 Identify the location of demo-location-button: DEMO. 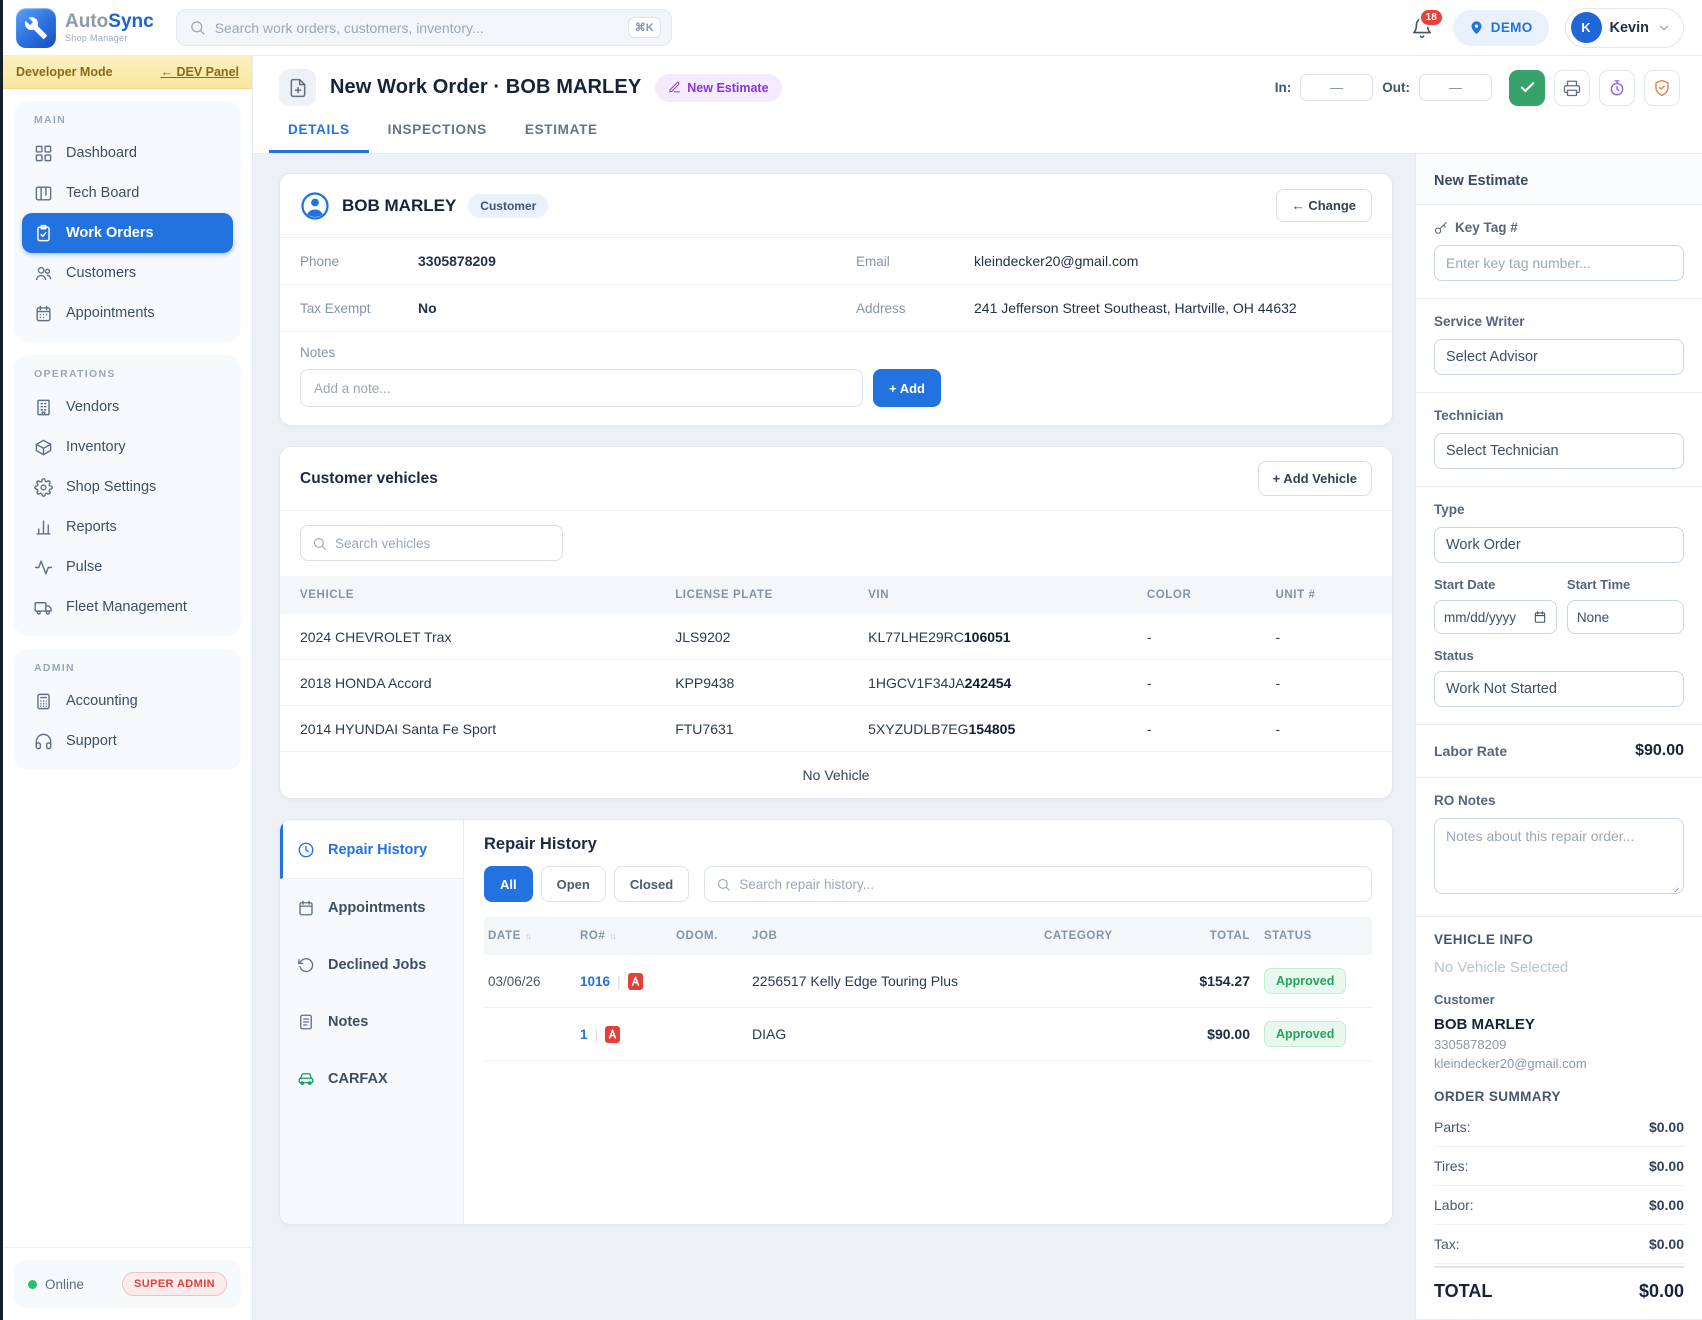
(1500, 27).